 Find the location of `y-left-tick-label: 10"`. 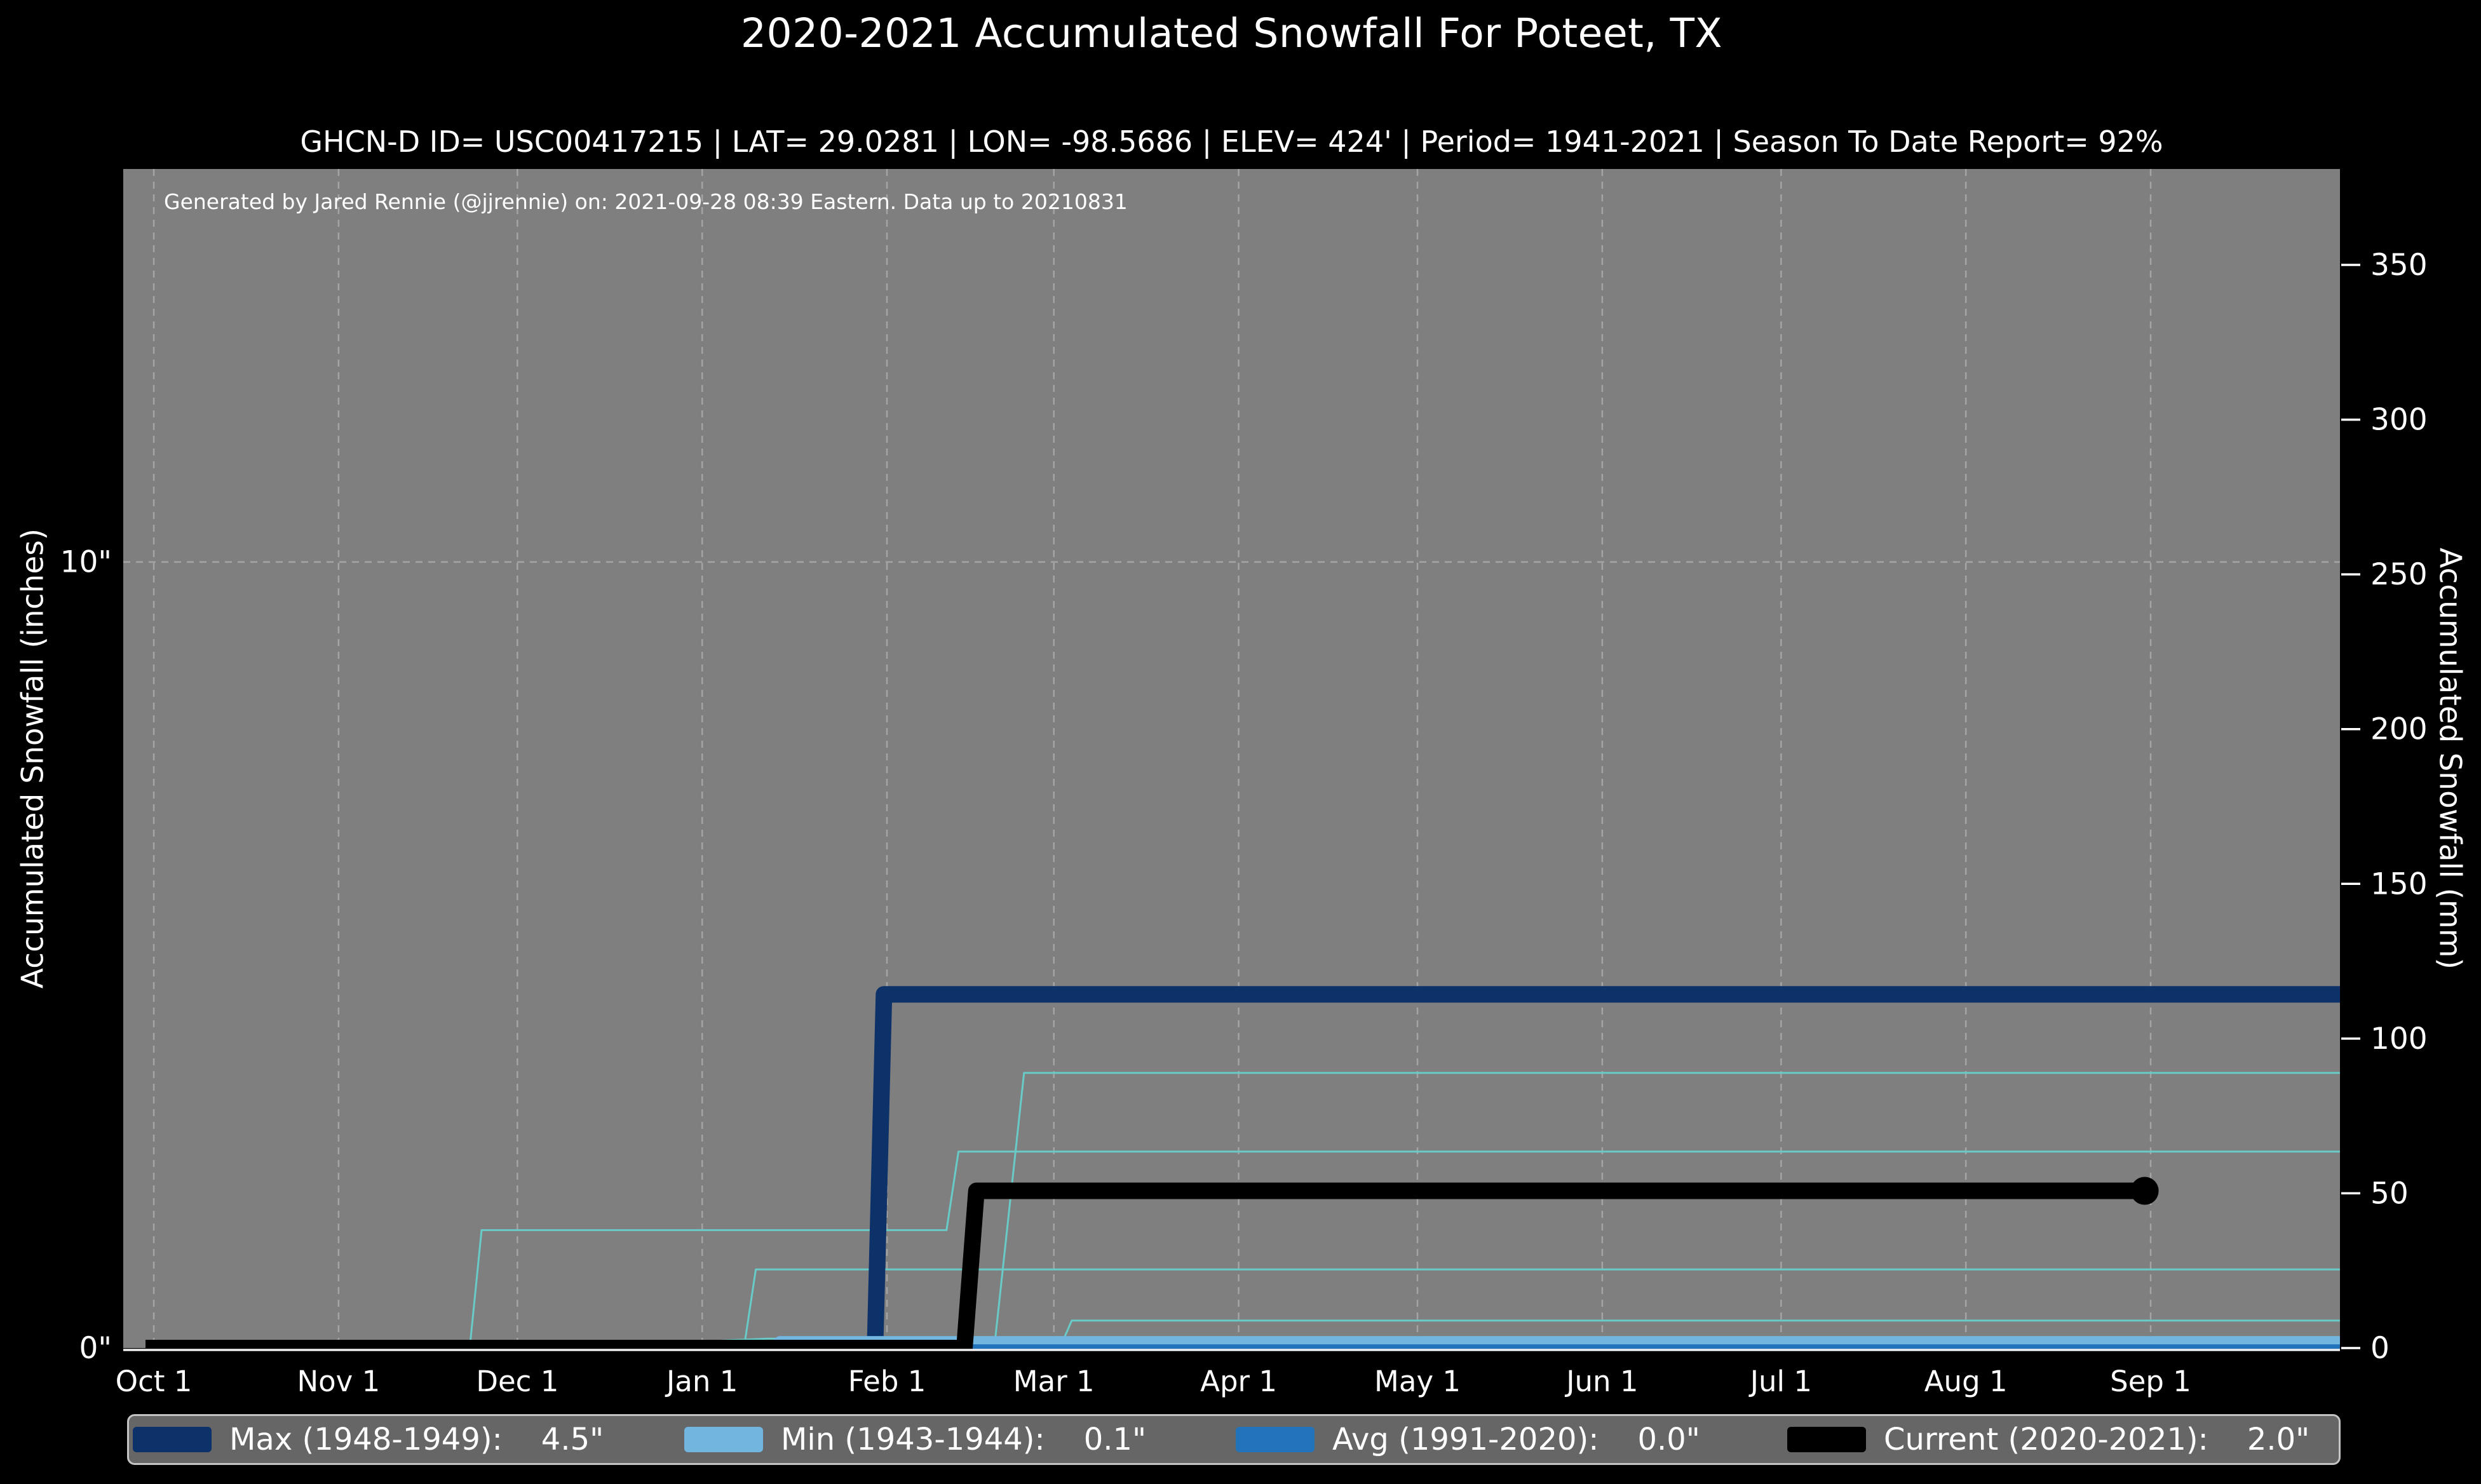

y-left-tick-label: 10" is located at coordinates (86, 562).